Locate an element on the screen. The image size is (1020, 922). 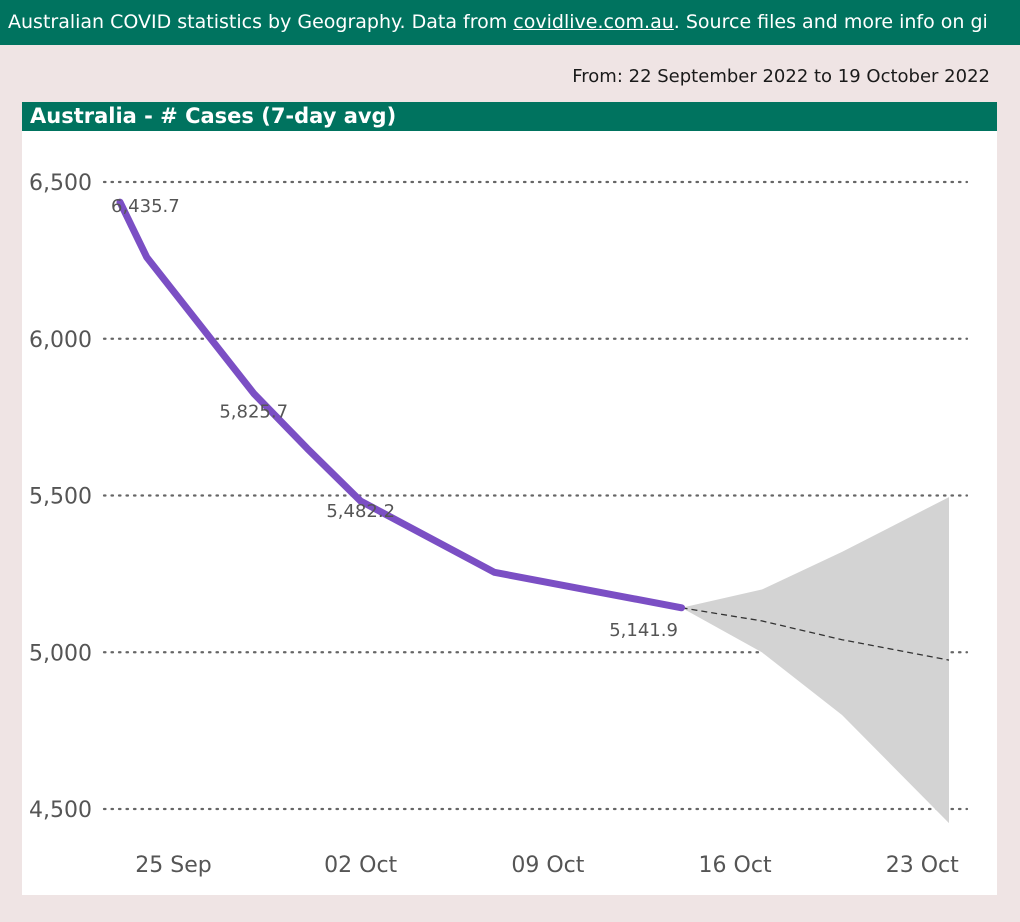
y-tick-label: 4,500 is located at coordinates (60, 810).